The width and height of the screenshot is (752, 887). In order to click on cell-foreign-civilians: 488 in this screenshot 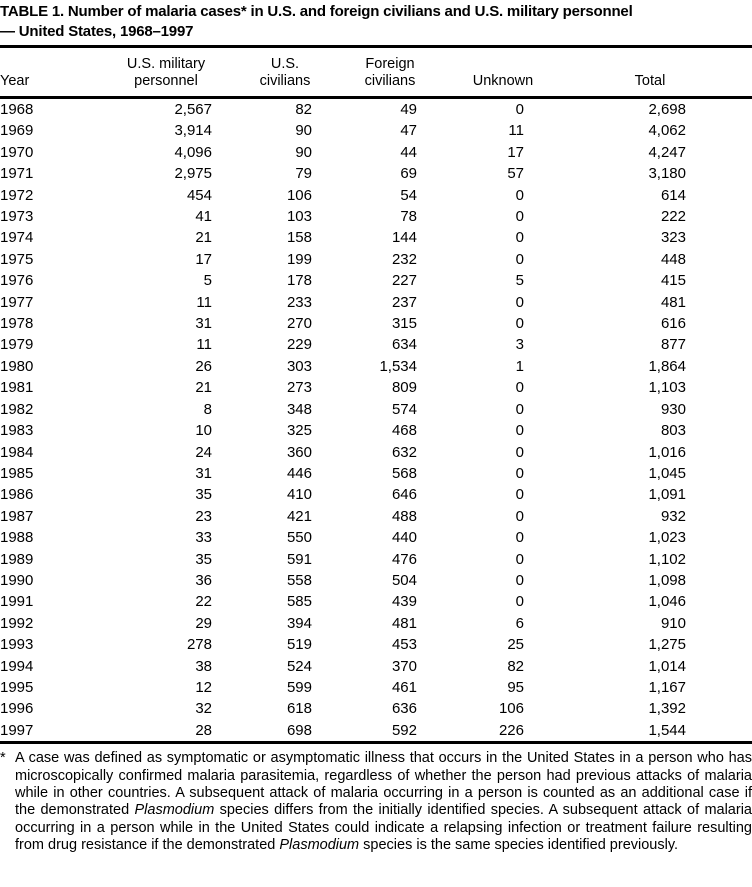, I will do `click(404, 516)`.